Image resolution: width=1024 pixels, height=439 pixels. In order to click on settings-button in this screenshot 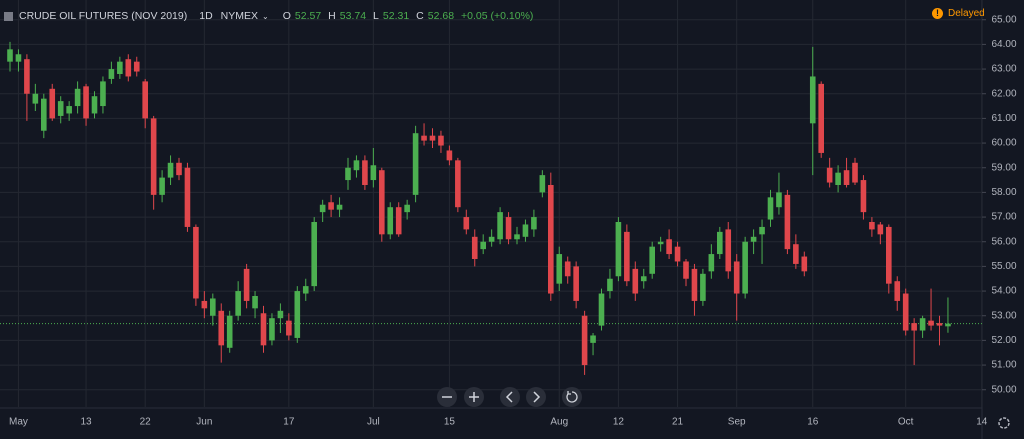, I will do `click(1004, 423)`.